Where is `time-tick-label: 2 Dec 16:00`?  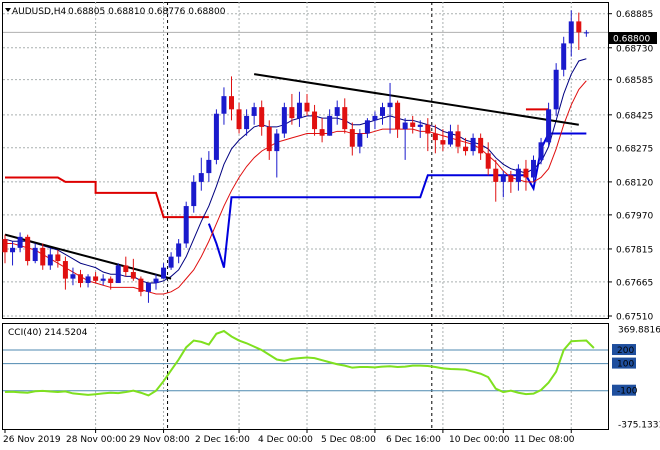
time-tick-label: 2 Dec 16:00 is located at coordinates (222, 440).